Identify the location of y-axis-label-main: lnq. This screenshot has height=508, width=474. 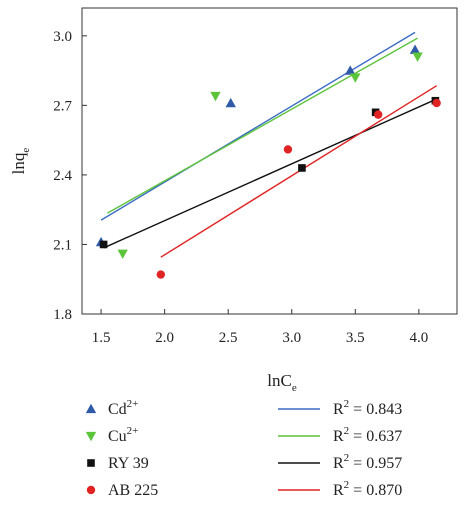
(18, 163).